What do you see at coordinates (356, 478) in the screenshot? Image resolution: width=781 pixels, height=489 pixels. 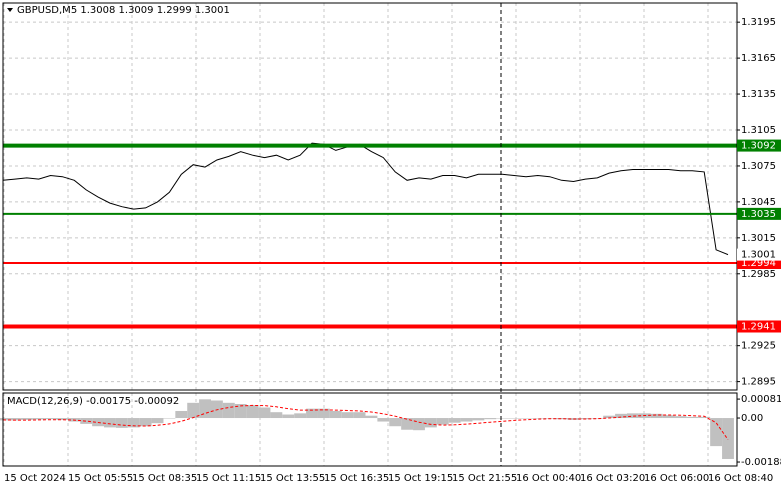 I see `x-tick-label: 15 Oct 16:35` at bounding box center [356, 478].